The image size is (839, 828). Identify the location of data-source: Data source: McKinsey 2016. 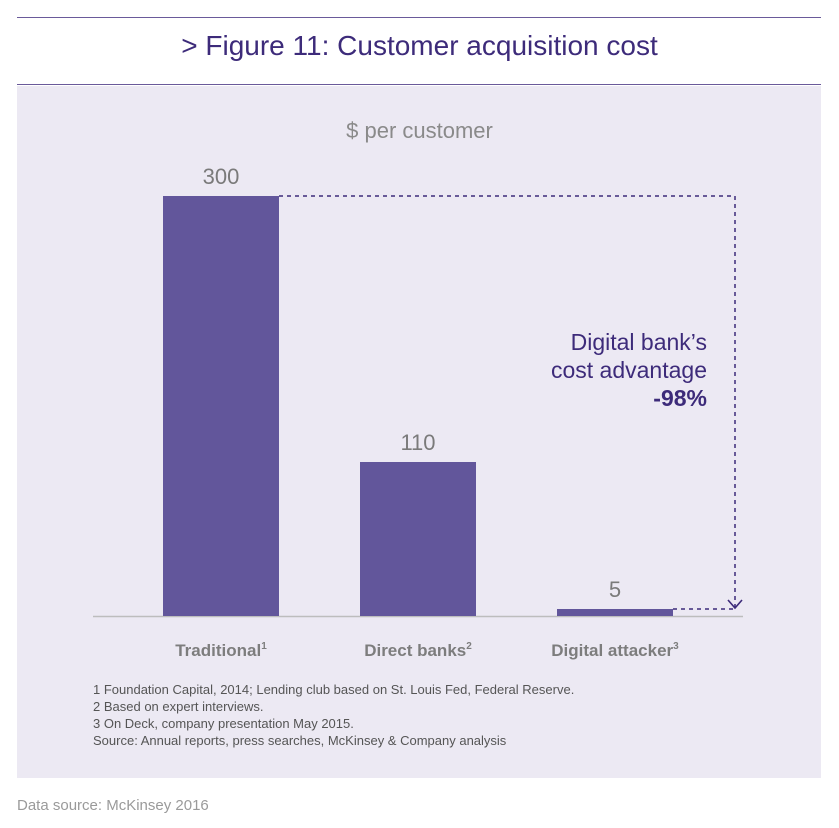
(113, 805).